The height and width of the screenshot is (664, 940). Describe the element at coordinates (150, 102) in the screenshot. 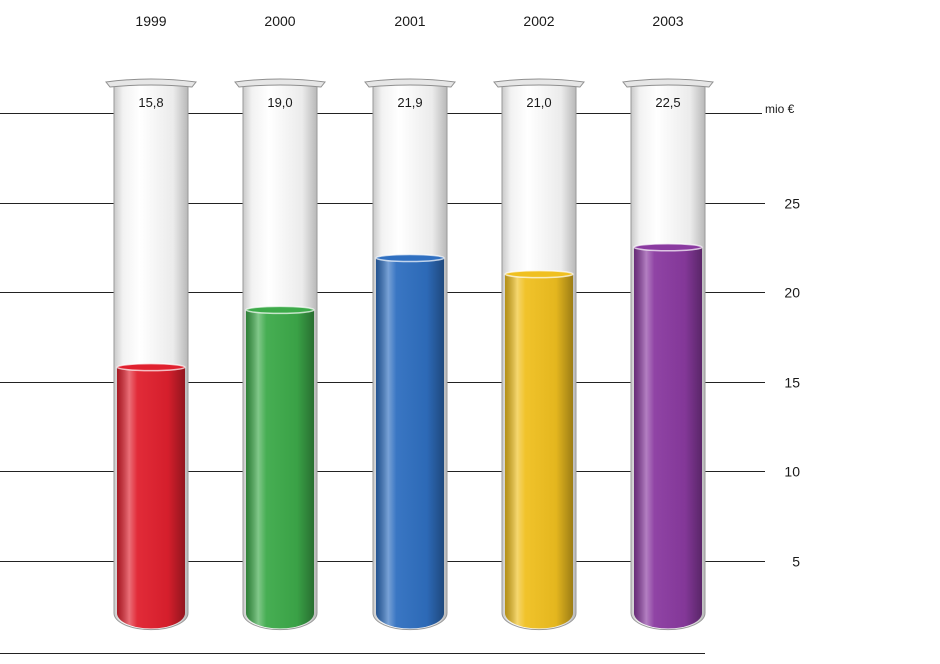

I see `value-label-1999: 15,8` at that location.